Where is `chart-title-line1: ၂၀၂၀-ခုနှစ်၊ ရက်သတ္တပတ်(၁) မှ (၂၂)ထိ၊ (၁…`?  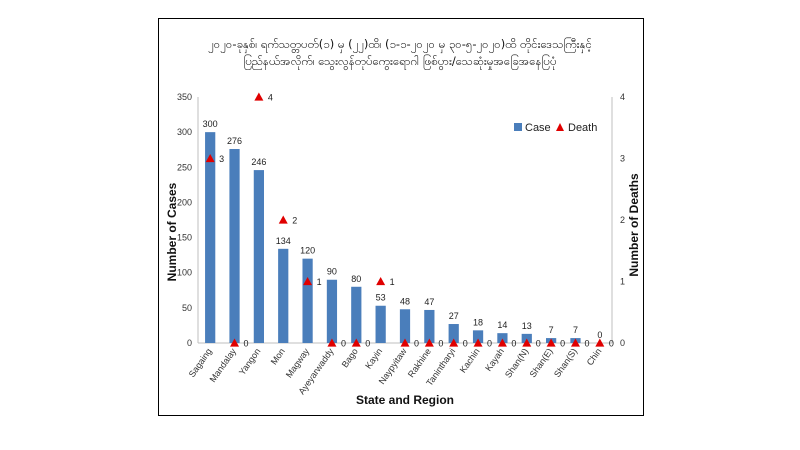
chart-title-line1: ၂၀၂၀-ခုနှစ်၊ ရက်သတ္တပတ်(၁) မှ (၂၂)ထိ၊ (၁… is located at coordinates (400, 44).